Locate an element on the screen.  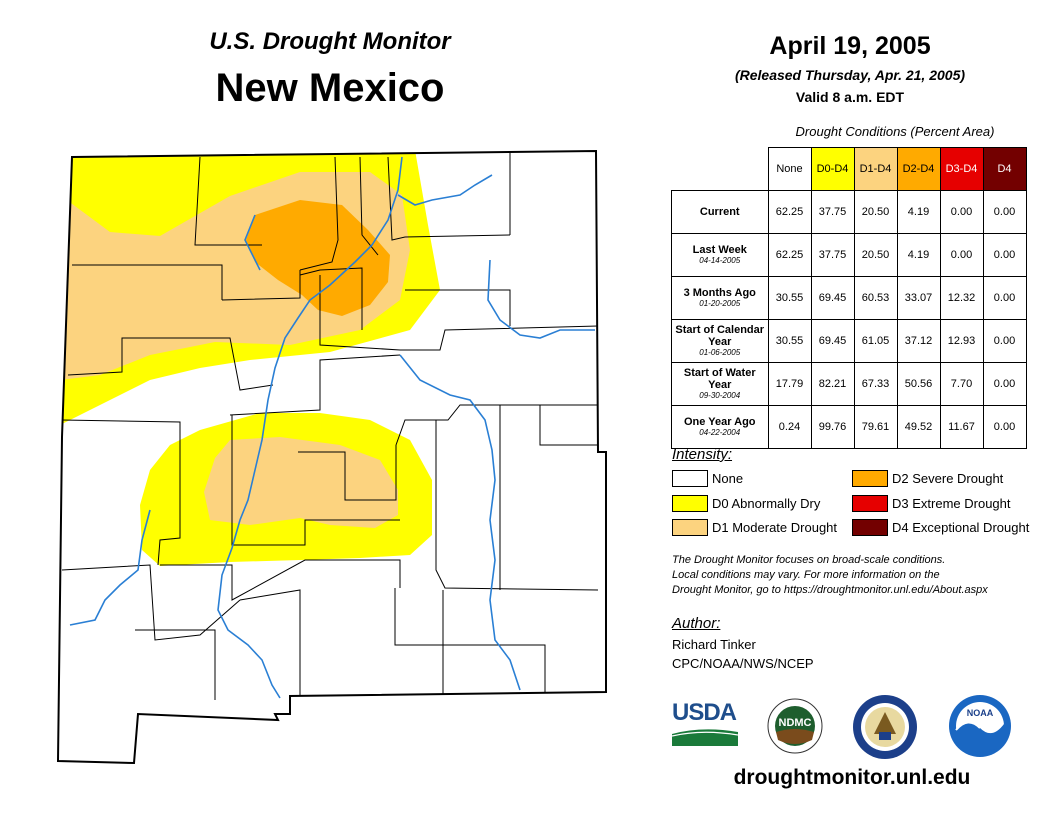
author-title: Author: is located at coordinates (696, 623).